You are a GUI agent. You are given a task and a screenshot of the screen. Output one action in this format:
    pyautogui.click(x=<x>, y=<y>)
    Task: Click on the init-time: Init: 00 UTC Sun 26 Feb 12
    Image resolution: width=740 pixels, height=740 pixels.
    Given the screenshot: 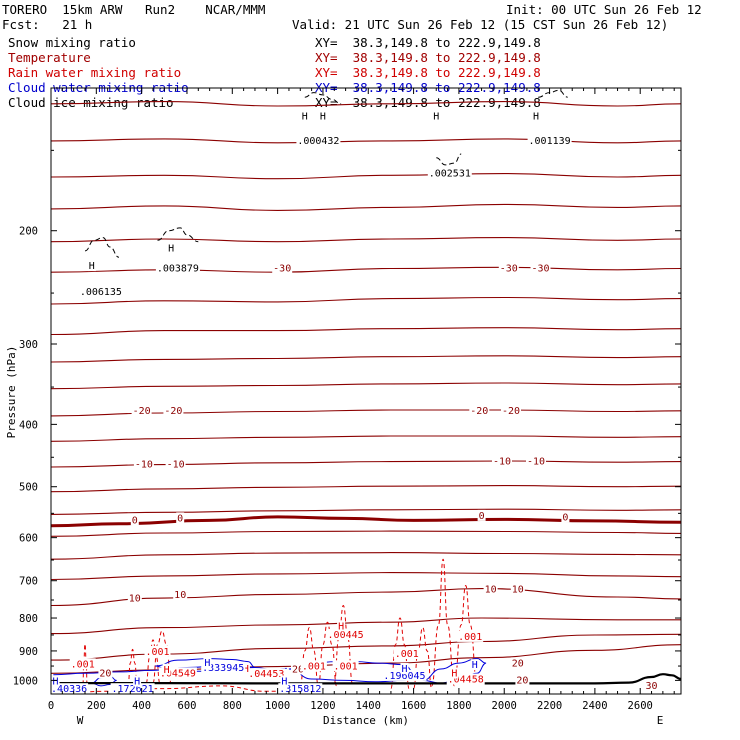 What is the action you would take?
    pyautogui.click(x=604, y=9)
    